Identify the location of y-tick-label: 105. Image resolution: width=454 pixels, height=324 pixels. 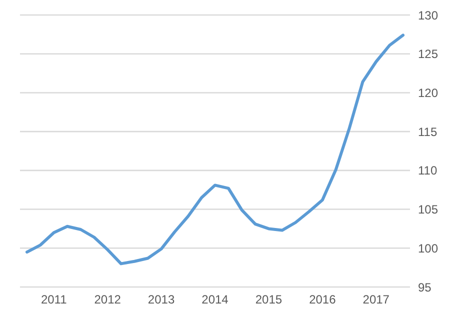
(428, 209).